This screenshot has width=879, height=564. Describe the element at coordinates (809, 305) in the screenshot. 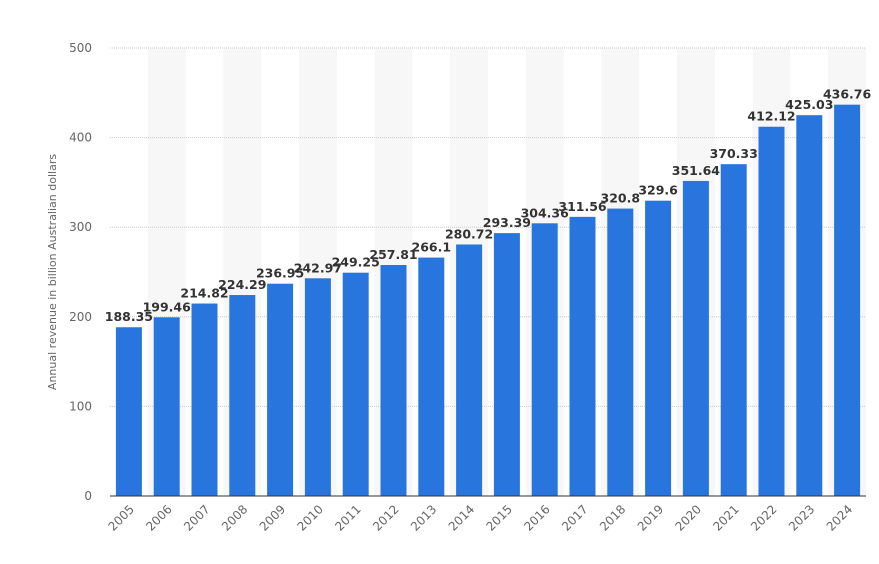

I see `bar-2023` at that location.